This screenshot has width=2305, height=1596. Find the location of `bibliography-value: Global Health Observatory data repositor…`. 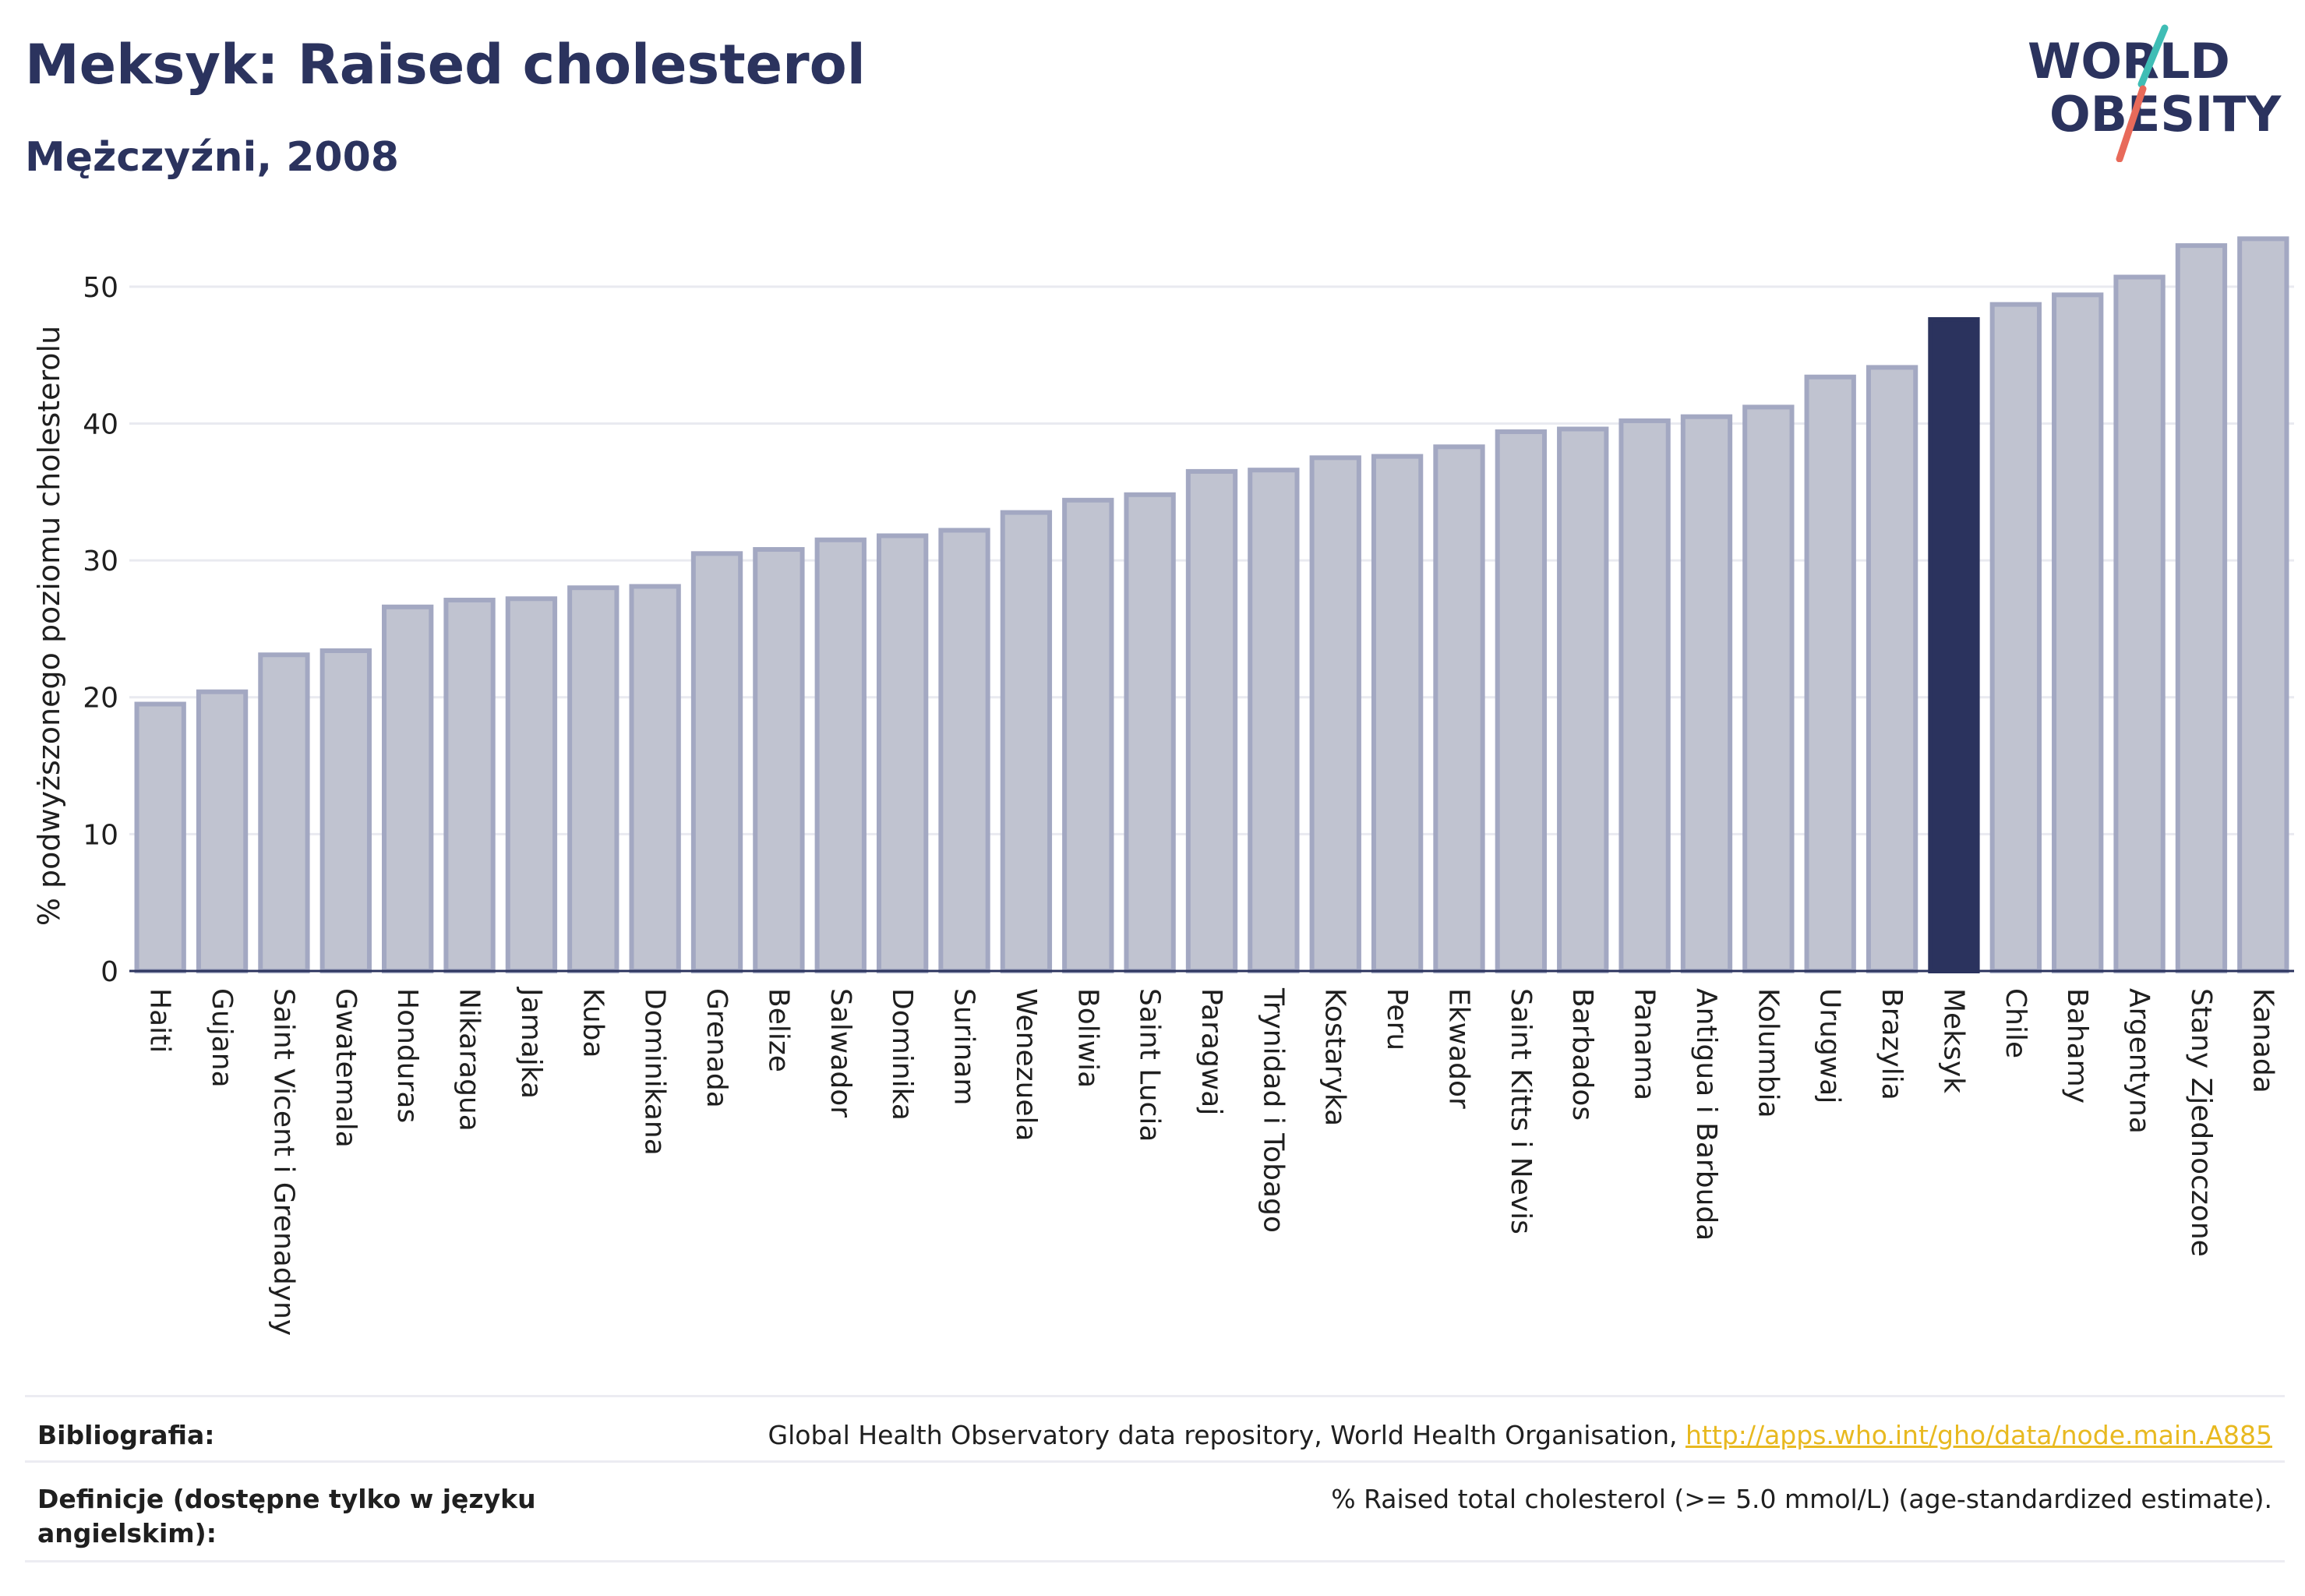

bibliography-value: Global Health Observatory data repositor… is located at coordinates (1520, 1435).